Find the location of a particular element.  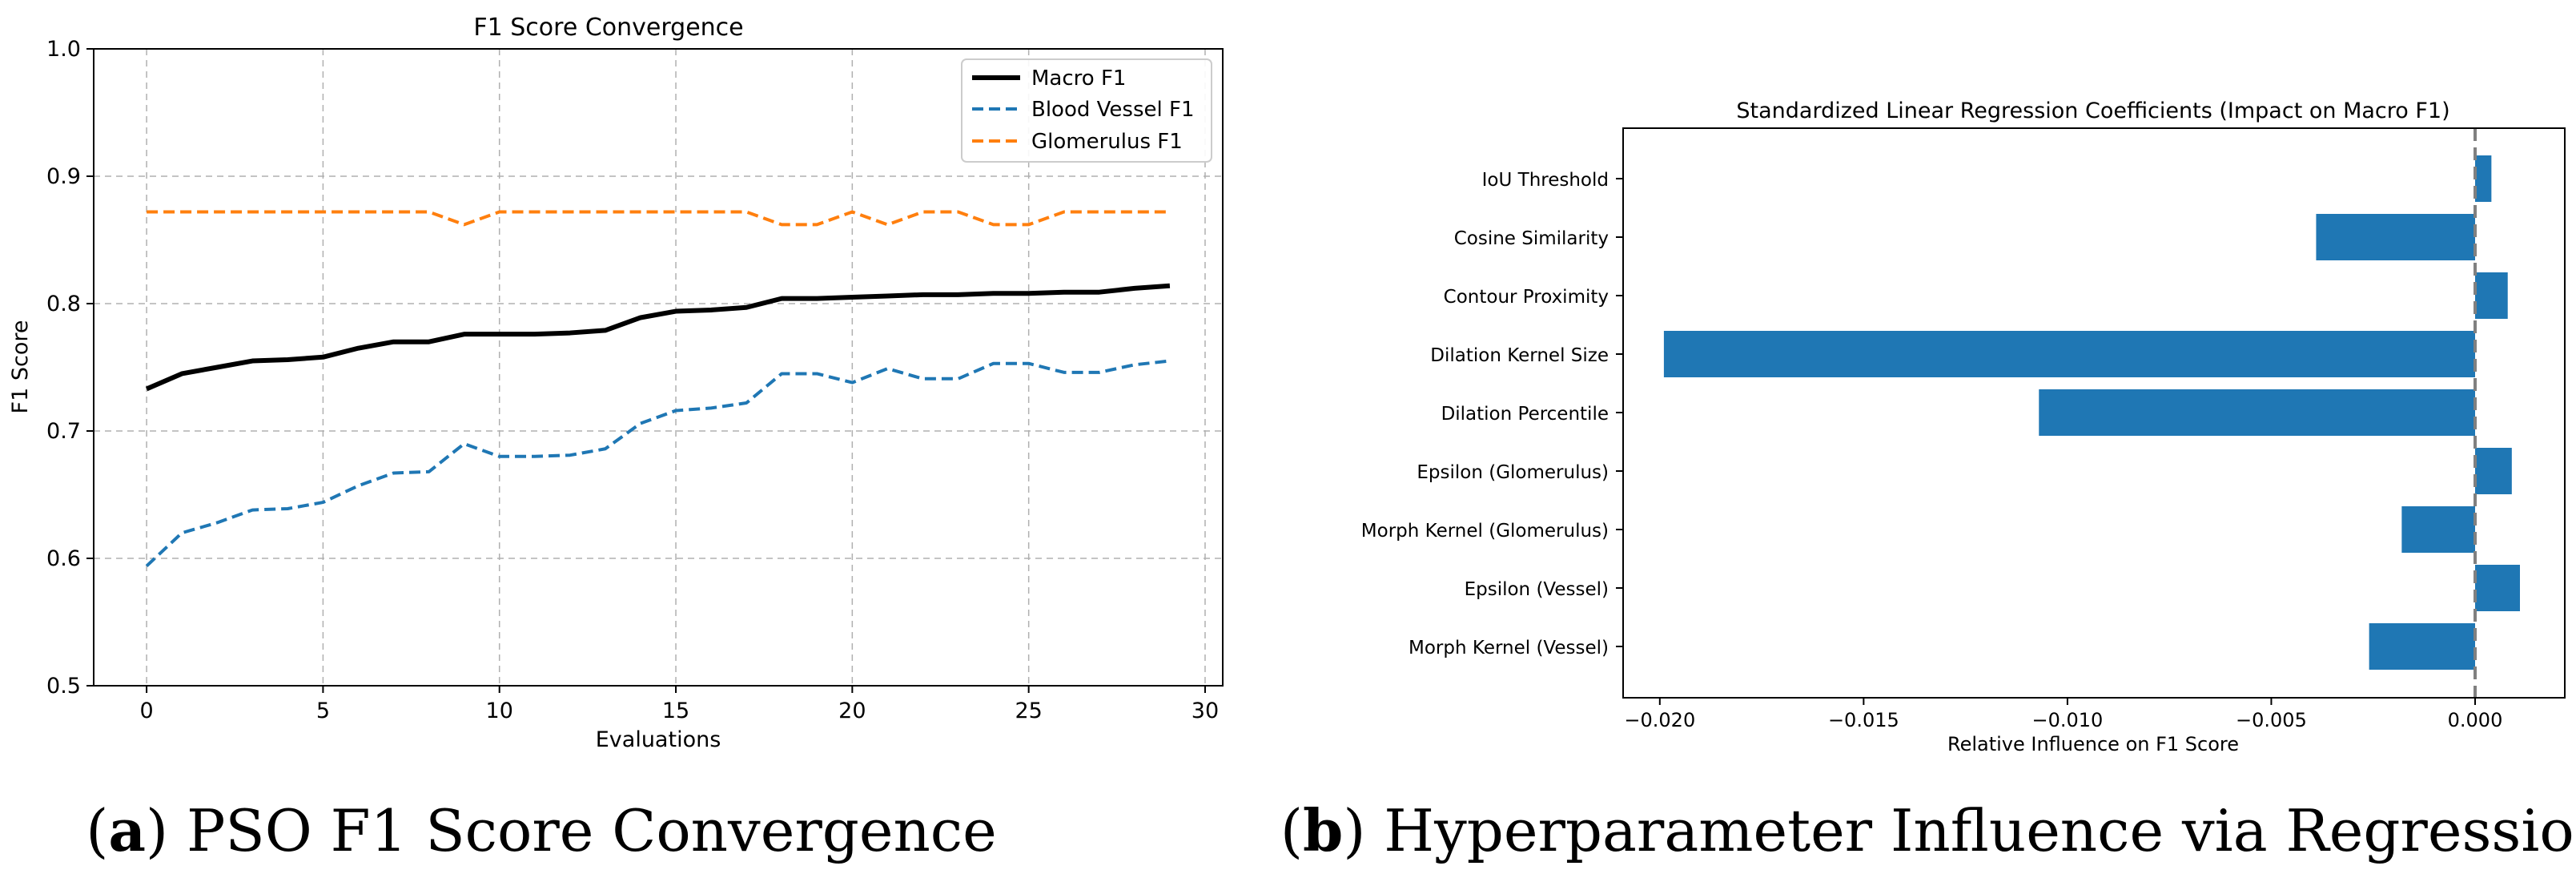

bar-chart-x-tick-label: 0.000 is located at coordinates (2475, 720).